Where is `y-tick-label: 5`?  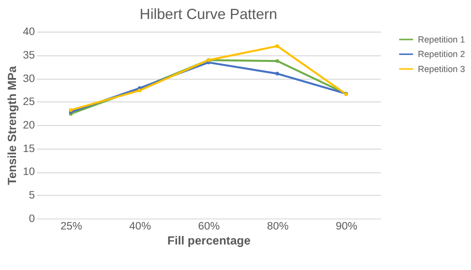 y-tick-label: 5 is located at coordinates (31, 196).